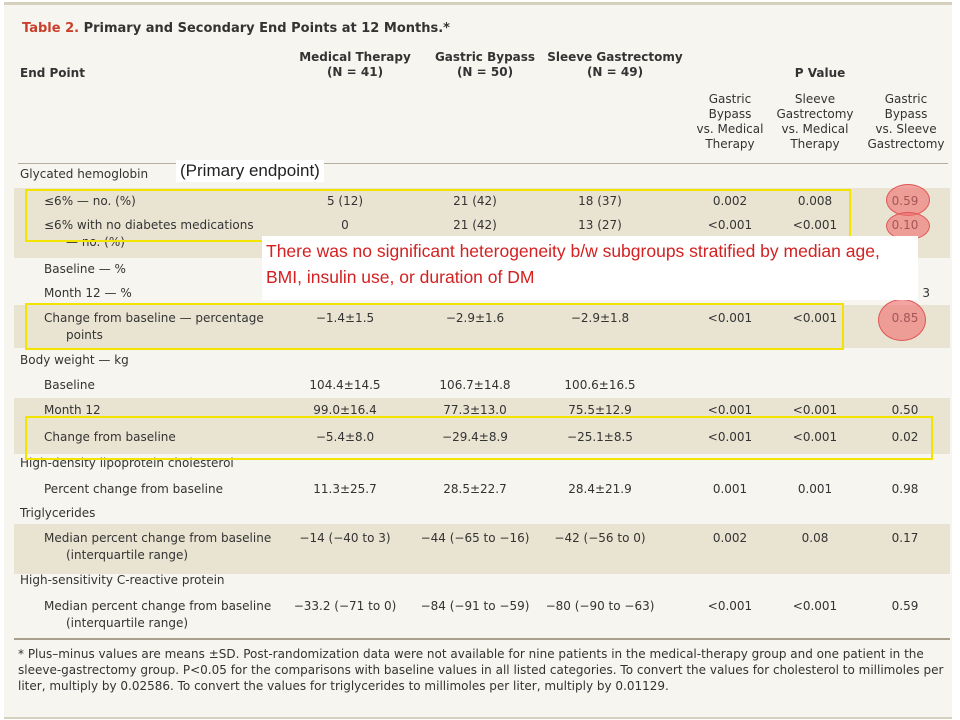  What do you see at coordinates (615, 57) in the screenshot?
I see `header-sleeve-gastrectomy-label: Sleeve Gastrectomy` at bounding box center [615, 57].